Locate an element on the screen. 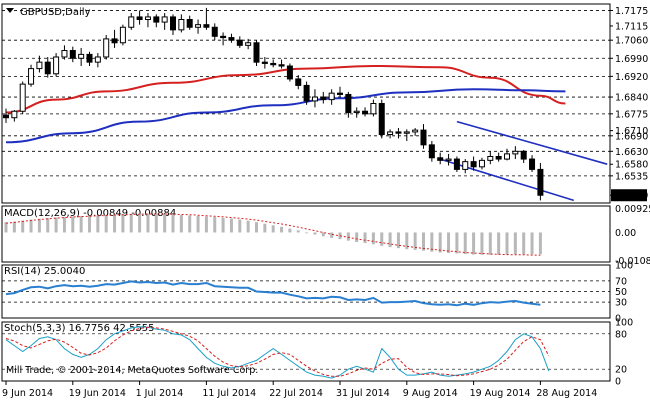 The image size is (650, 404). date-tick-label: 11 Jul 2014 is located at coordinates (229, 393).